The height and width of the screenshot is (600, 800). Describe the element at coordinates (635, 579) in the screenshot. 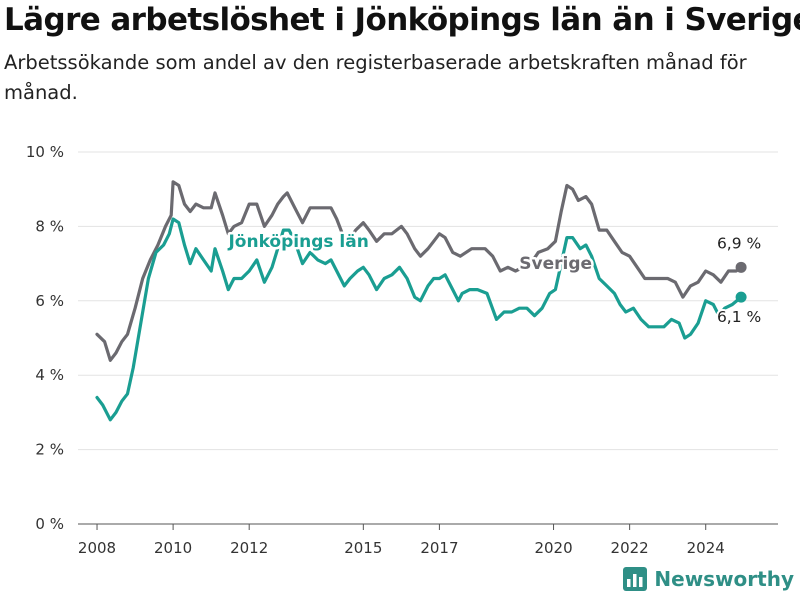

I see `newsworthy-logo-icon` at that location.